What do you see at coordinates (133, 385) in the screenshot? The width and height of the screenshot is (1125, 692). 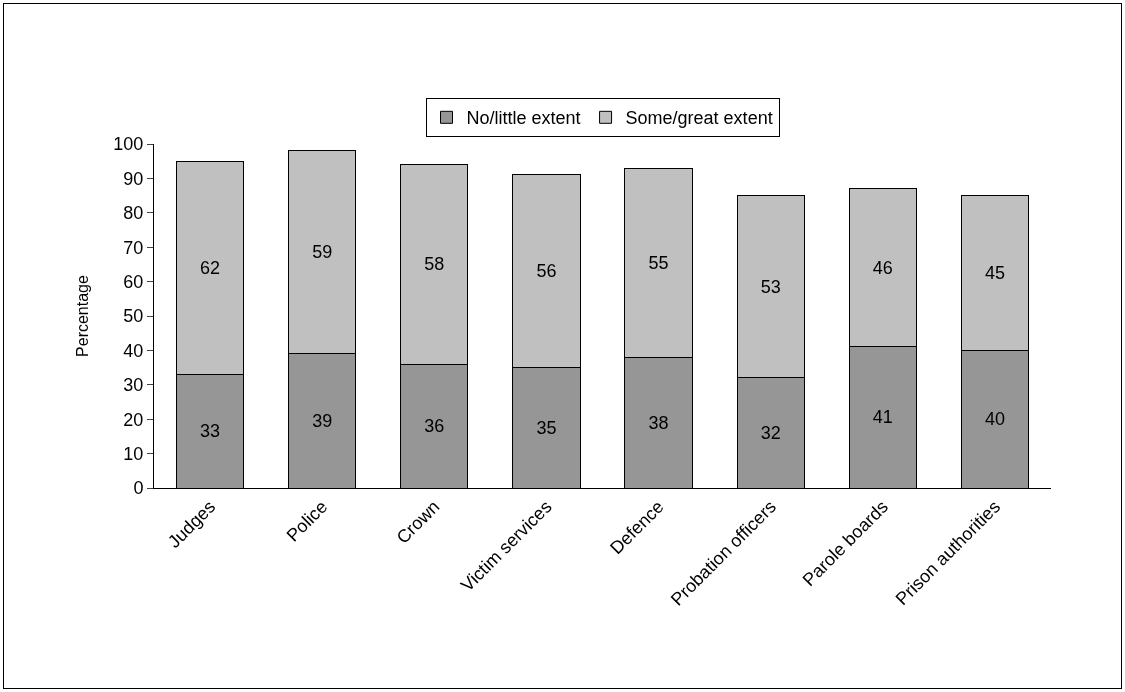 I see `y-tick-label: 30` at bounding box center [133, 385].